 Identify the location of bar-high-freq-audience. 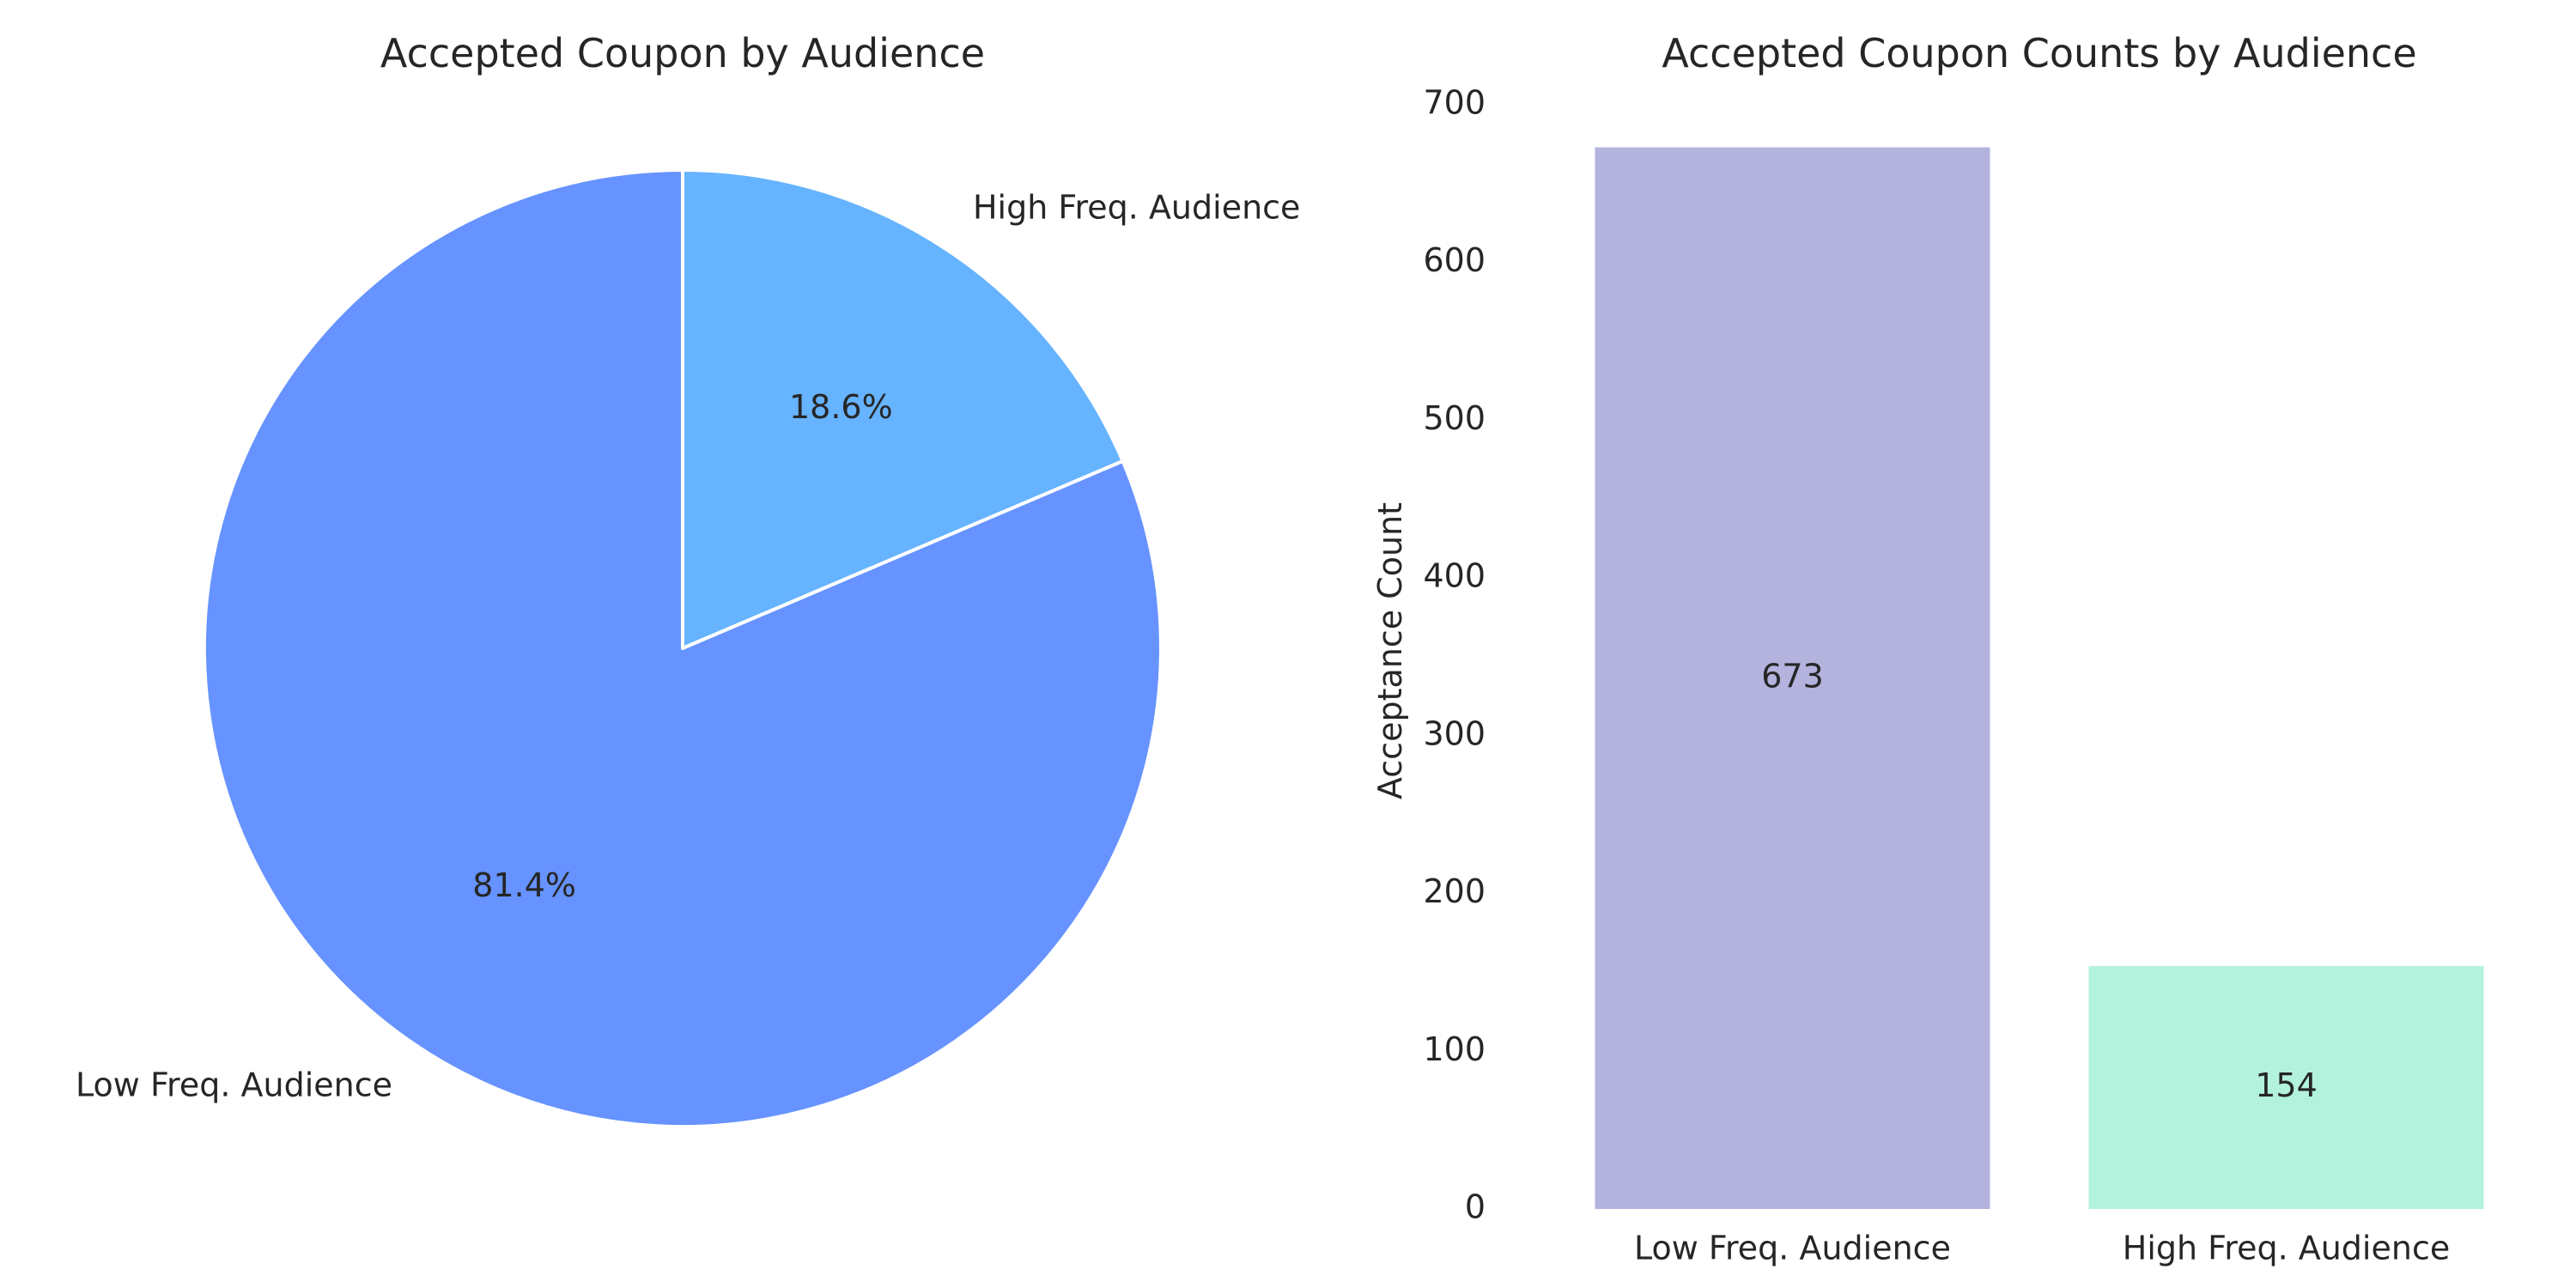
(2286, 1087).